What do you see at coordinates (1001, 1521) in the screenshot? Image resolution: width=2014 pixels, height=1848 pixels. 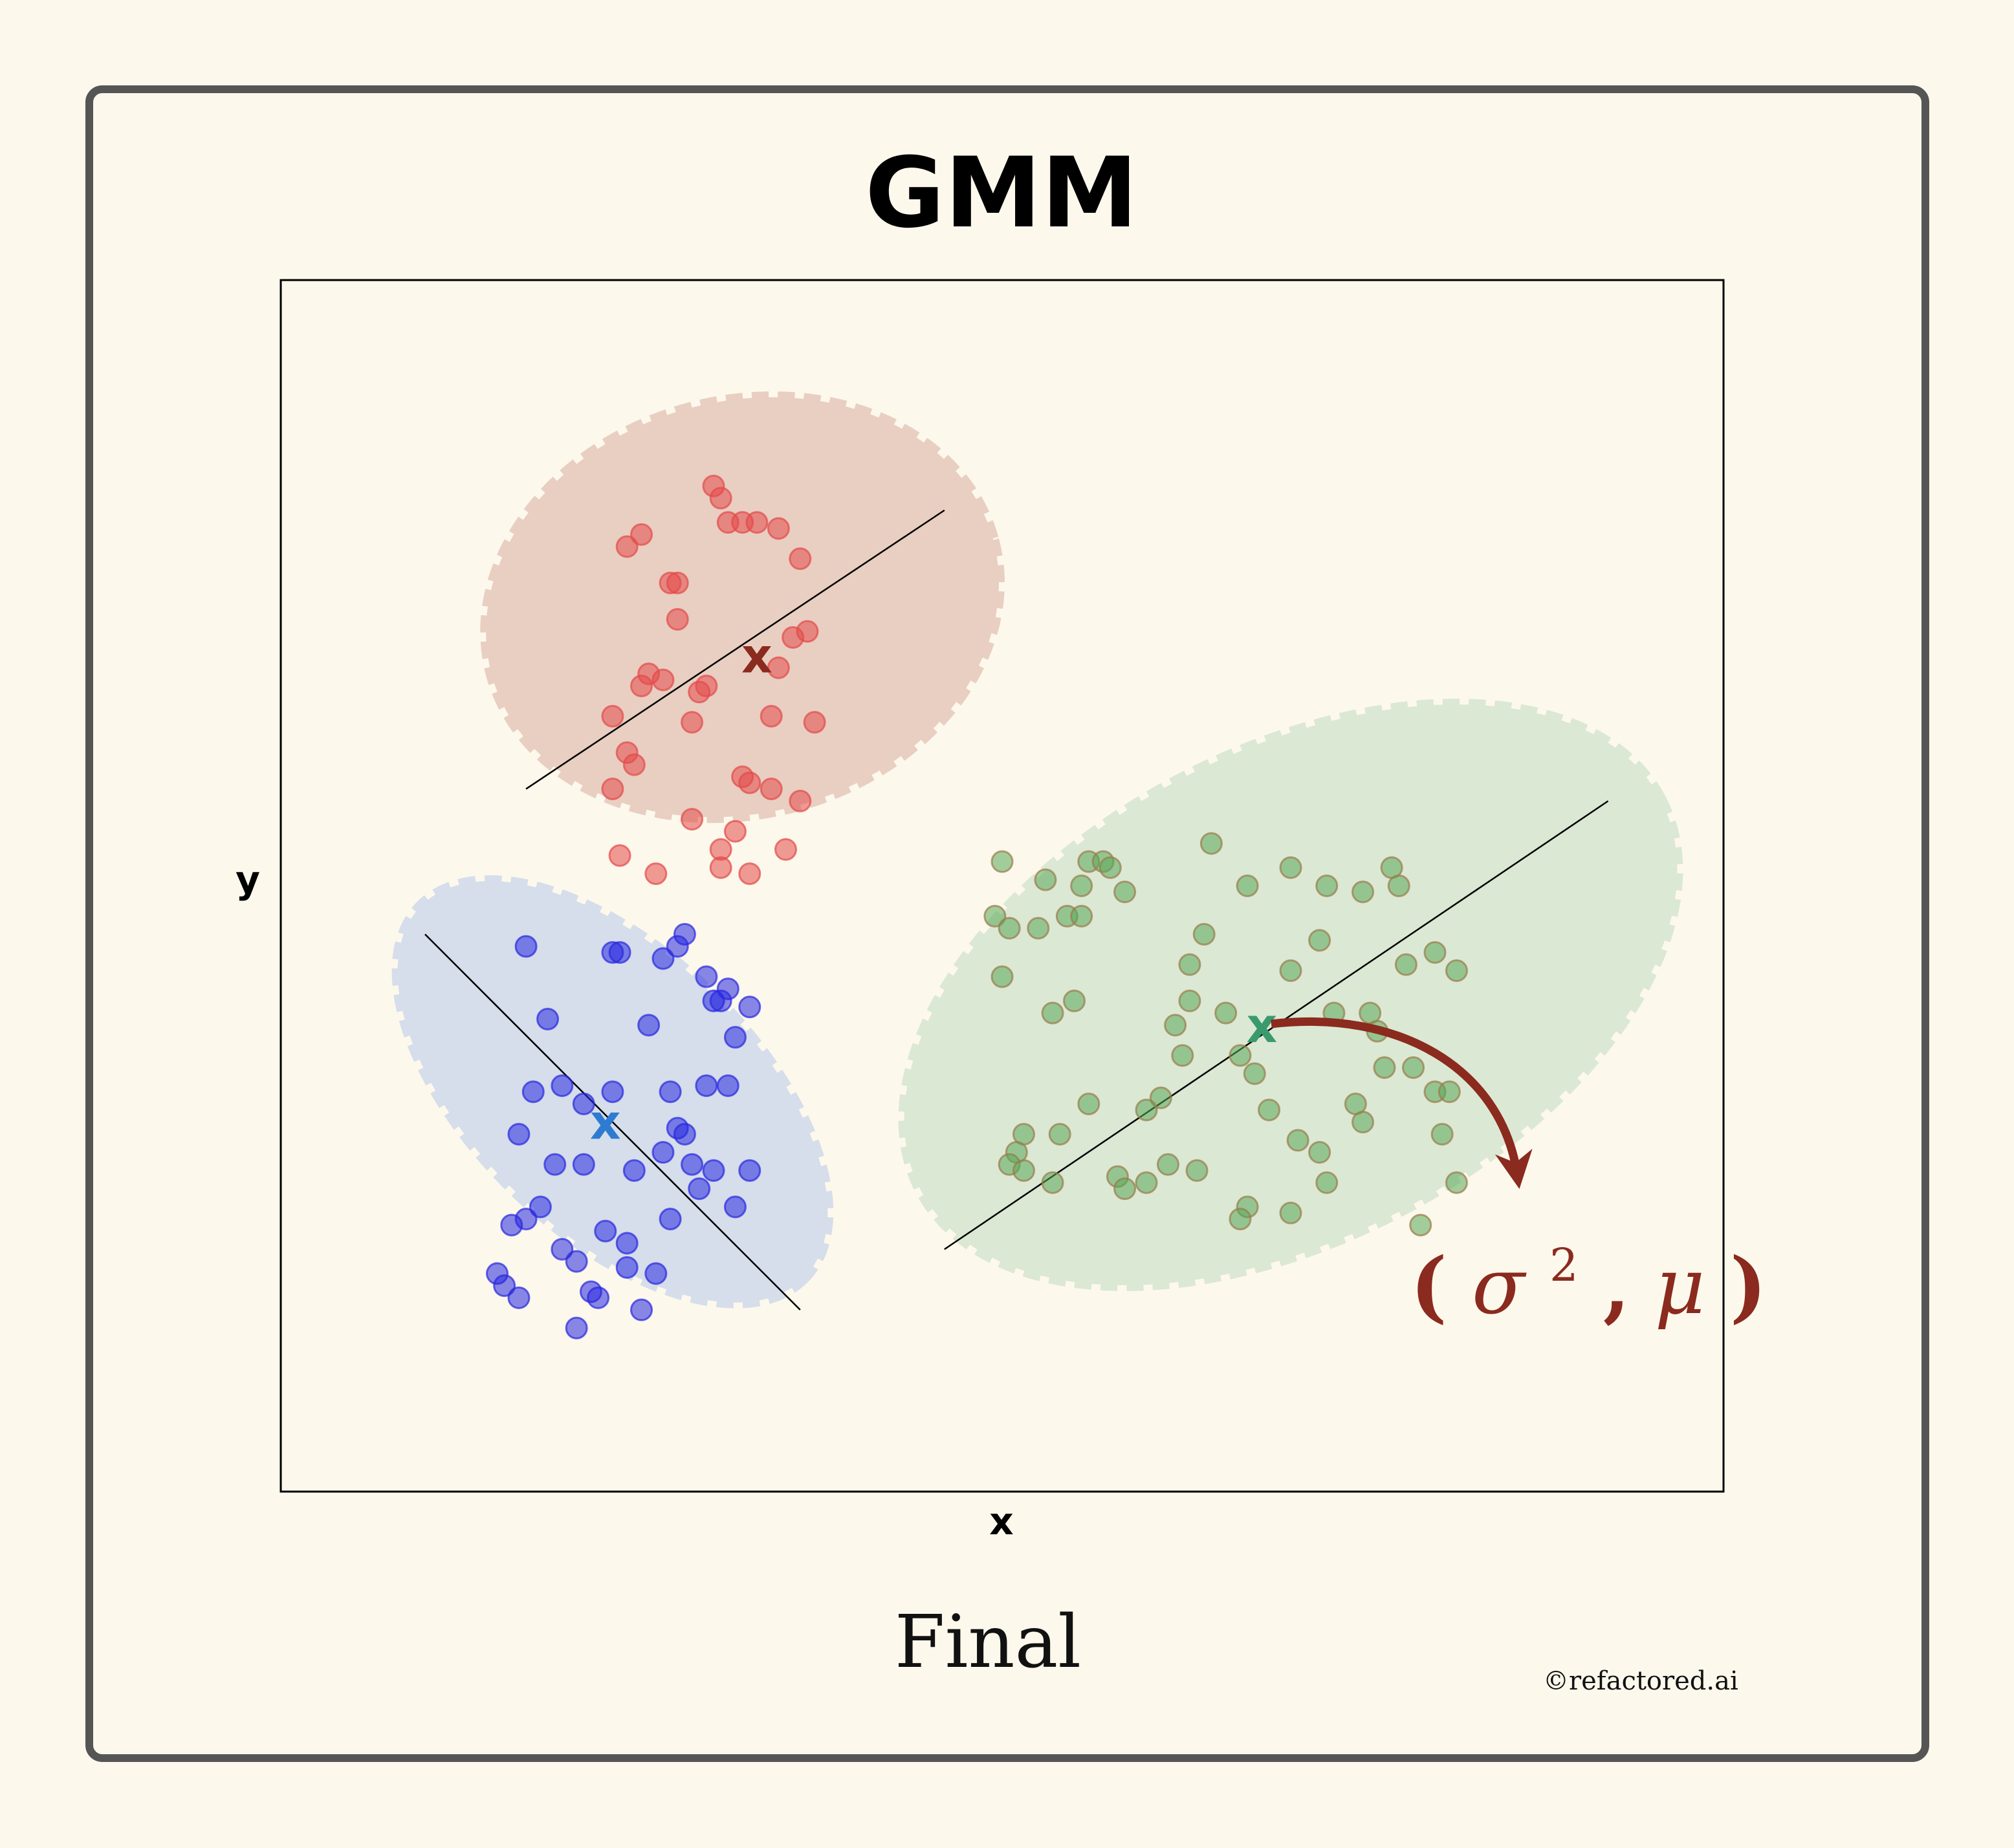 I see `x-axis-label: x` at bounding box center [1001, 1521].